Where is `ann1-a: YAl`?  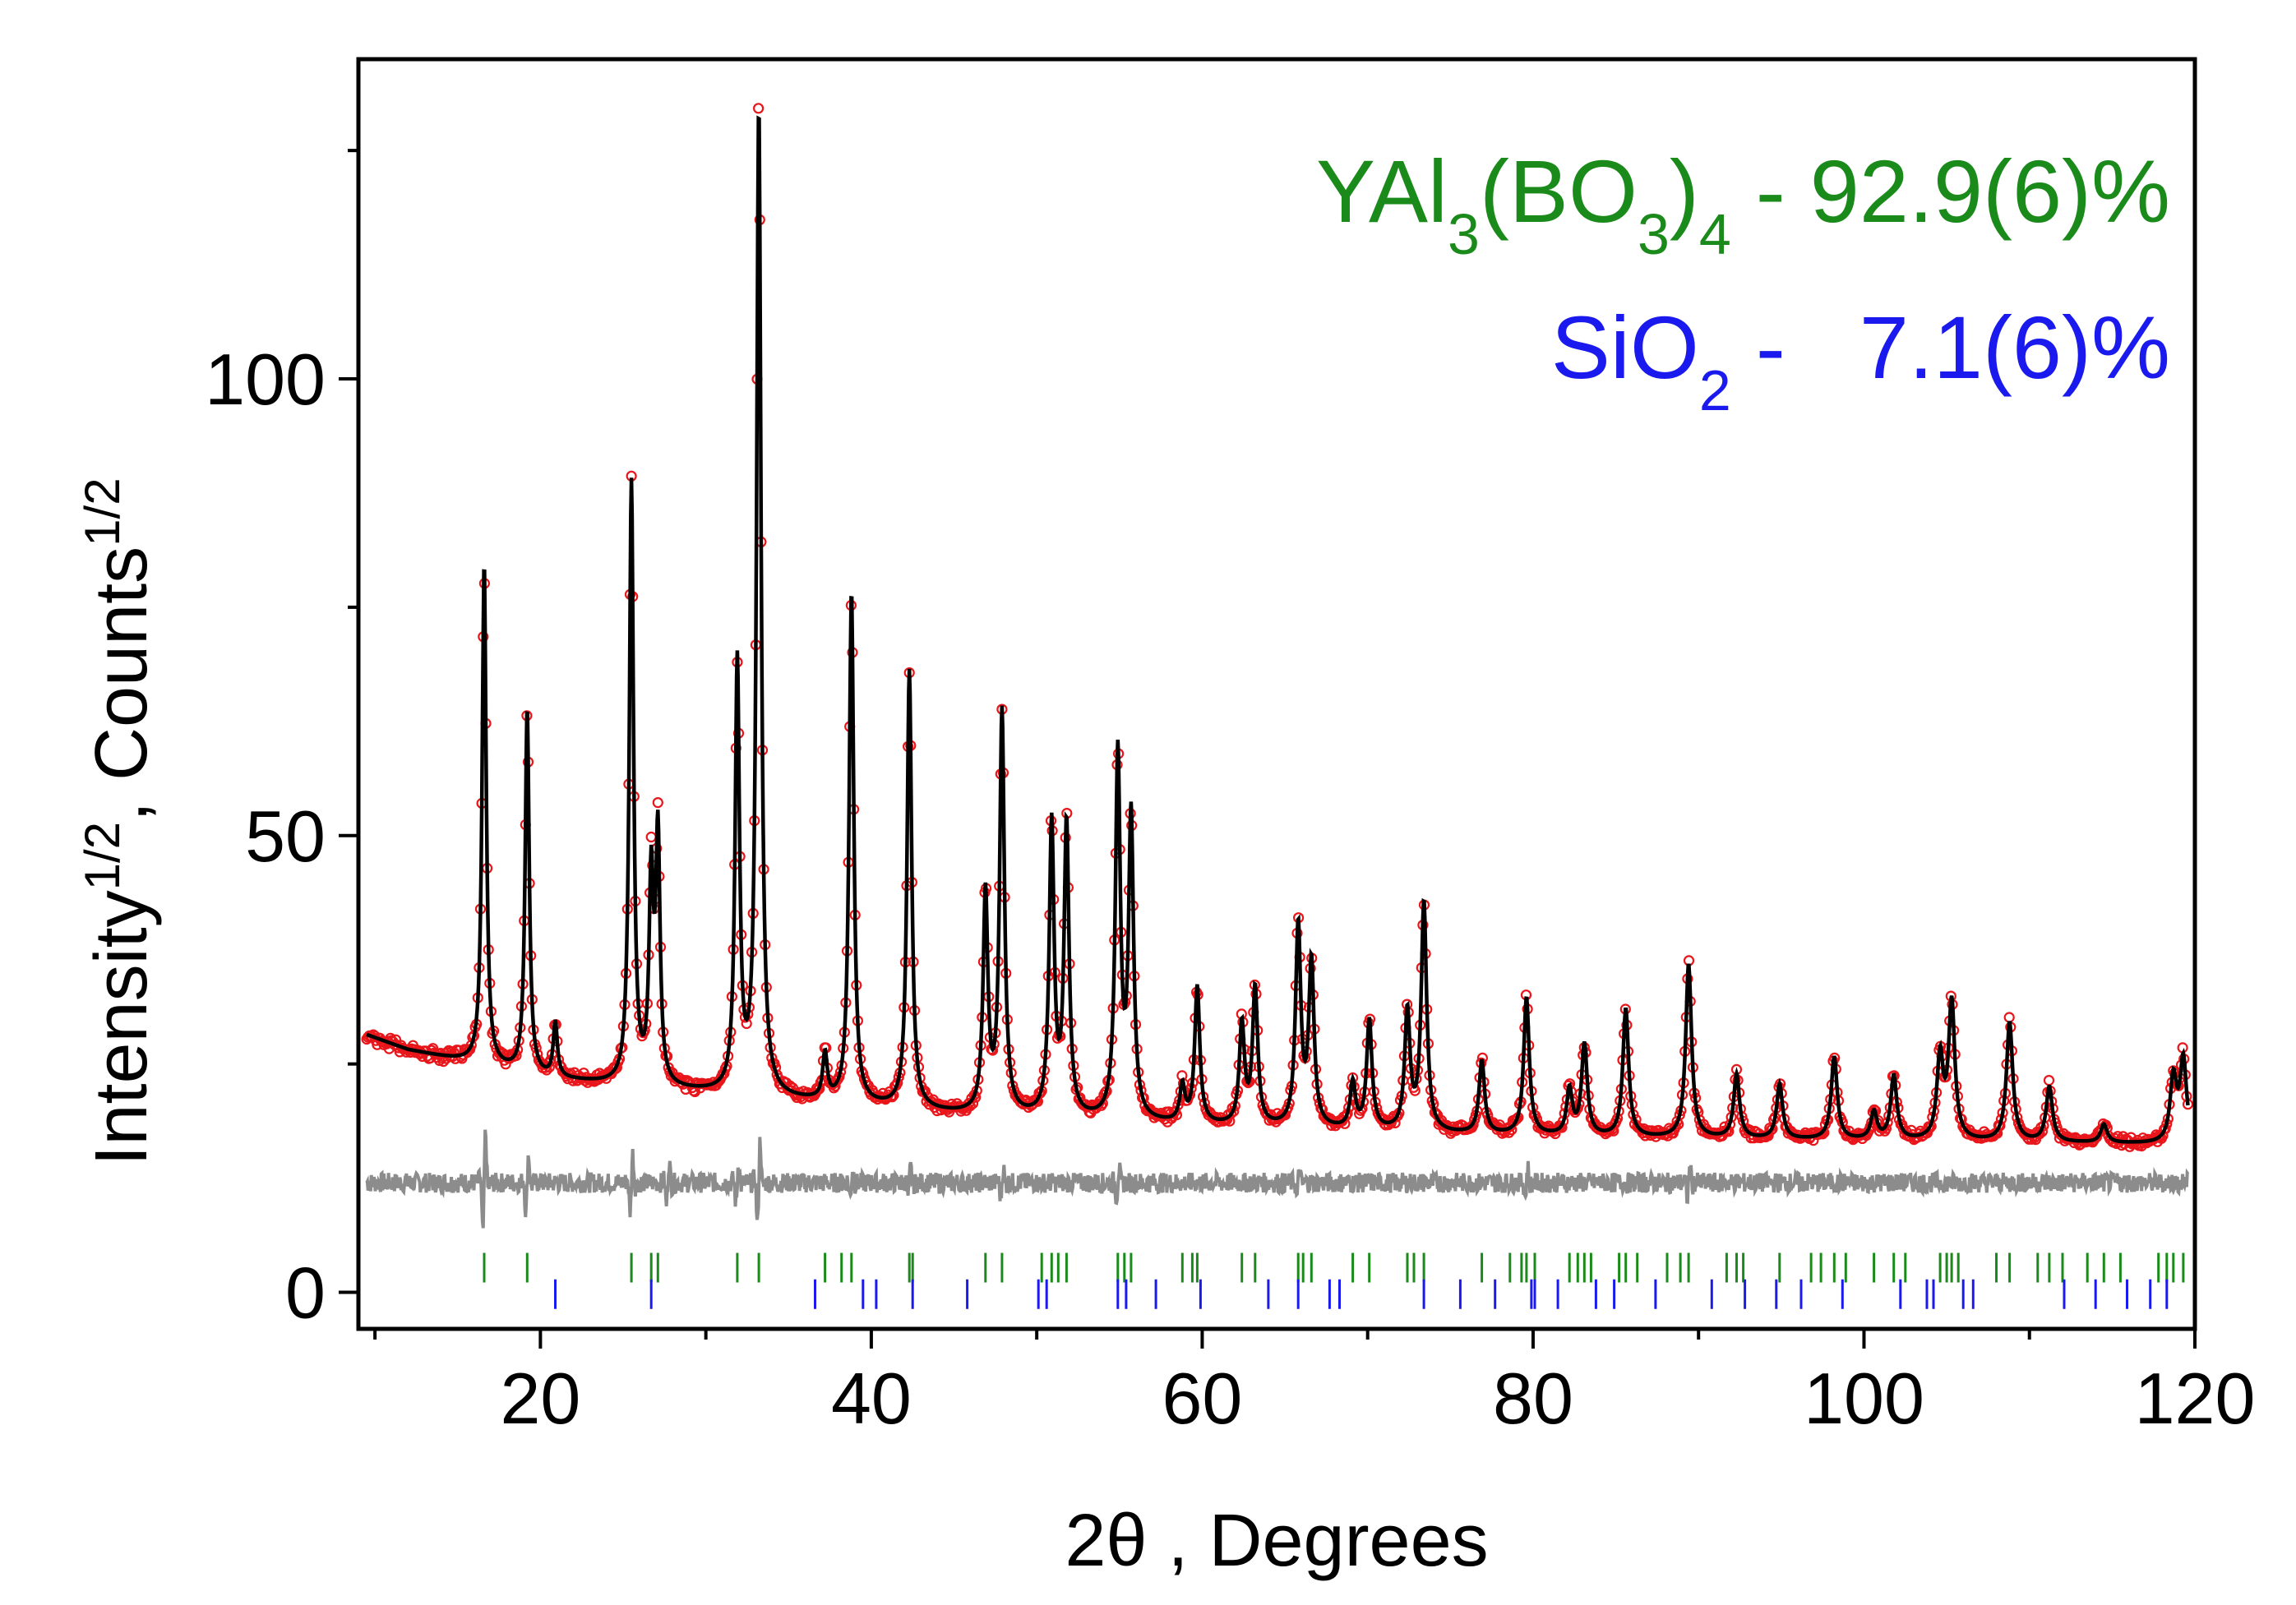 ann1-a: YAl is located at coordinates (1382, 191).